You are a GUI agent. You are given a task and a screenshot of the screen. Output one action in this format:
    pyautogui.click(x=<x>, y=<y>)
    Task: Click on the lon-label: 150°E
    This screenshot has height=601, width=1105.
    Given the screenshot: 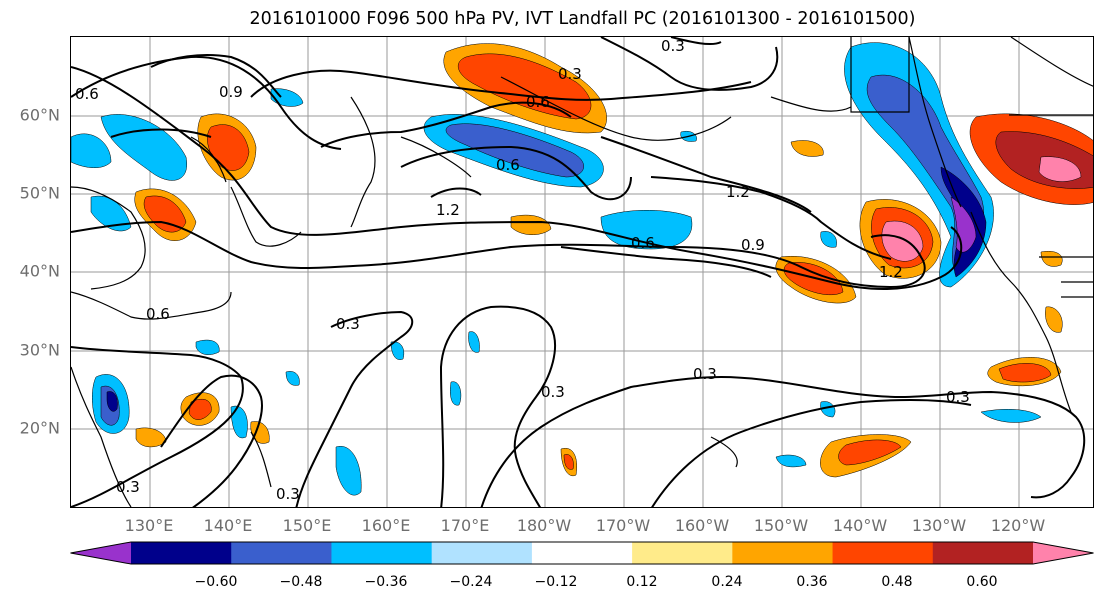 What is the action you would take?
    pyautogui.click(x=307, y=525)
    